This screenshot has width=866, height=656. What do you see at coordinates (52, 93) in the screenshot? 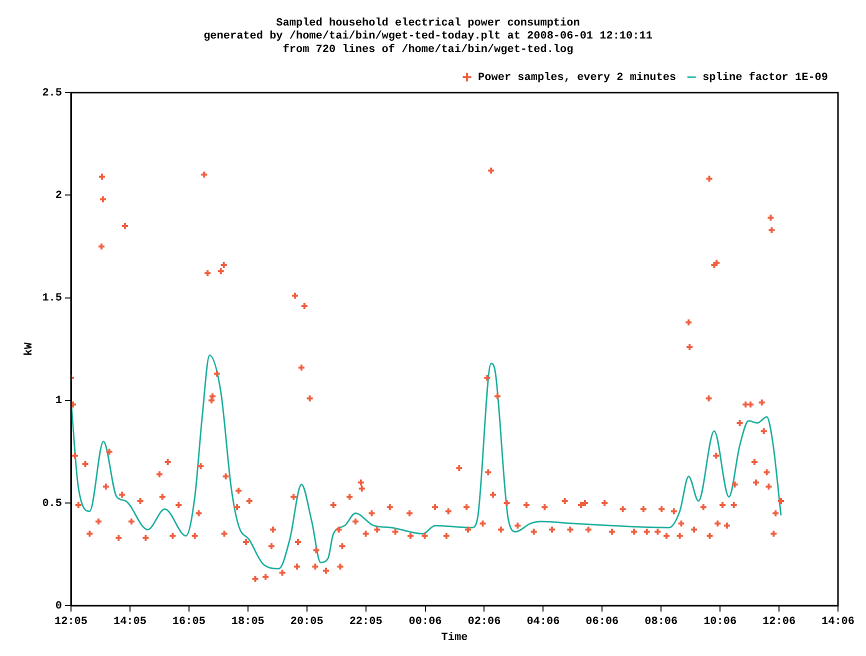
I see `y-tick-label: 2.5` at bounding box center [52, 93].